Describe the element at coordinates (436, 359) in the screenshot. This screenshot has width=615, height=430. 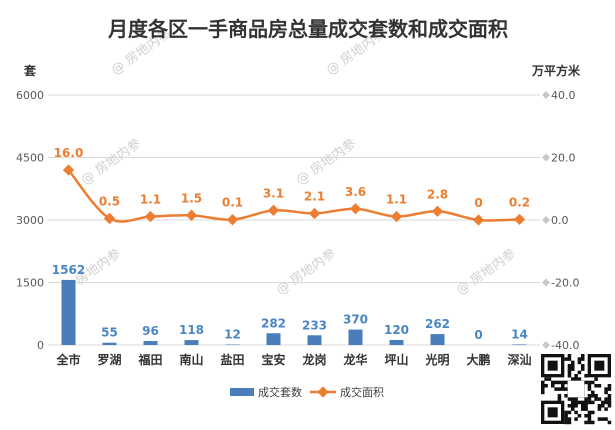
I see `category-label: 光明` at that location.